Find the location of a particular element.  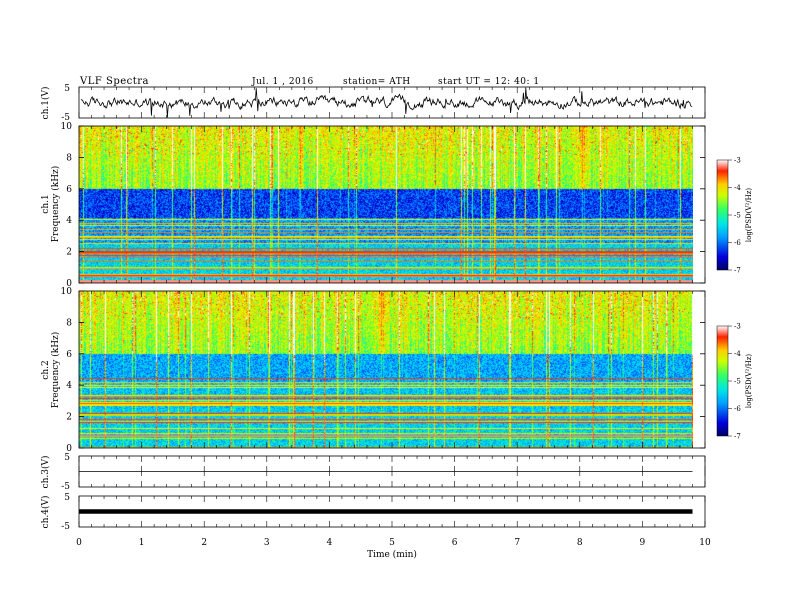

ch1-colorbar-tick-label: -4 is located at coordinates (737, 188).